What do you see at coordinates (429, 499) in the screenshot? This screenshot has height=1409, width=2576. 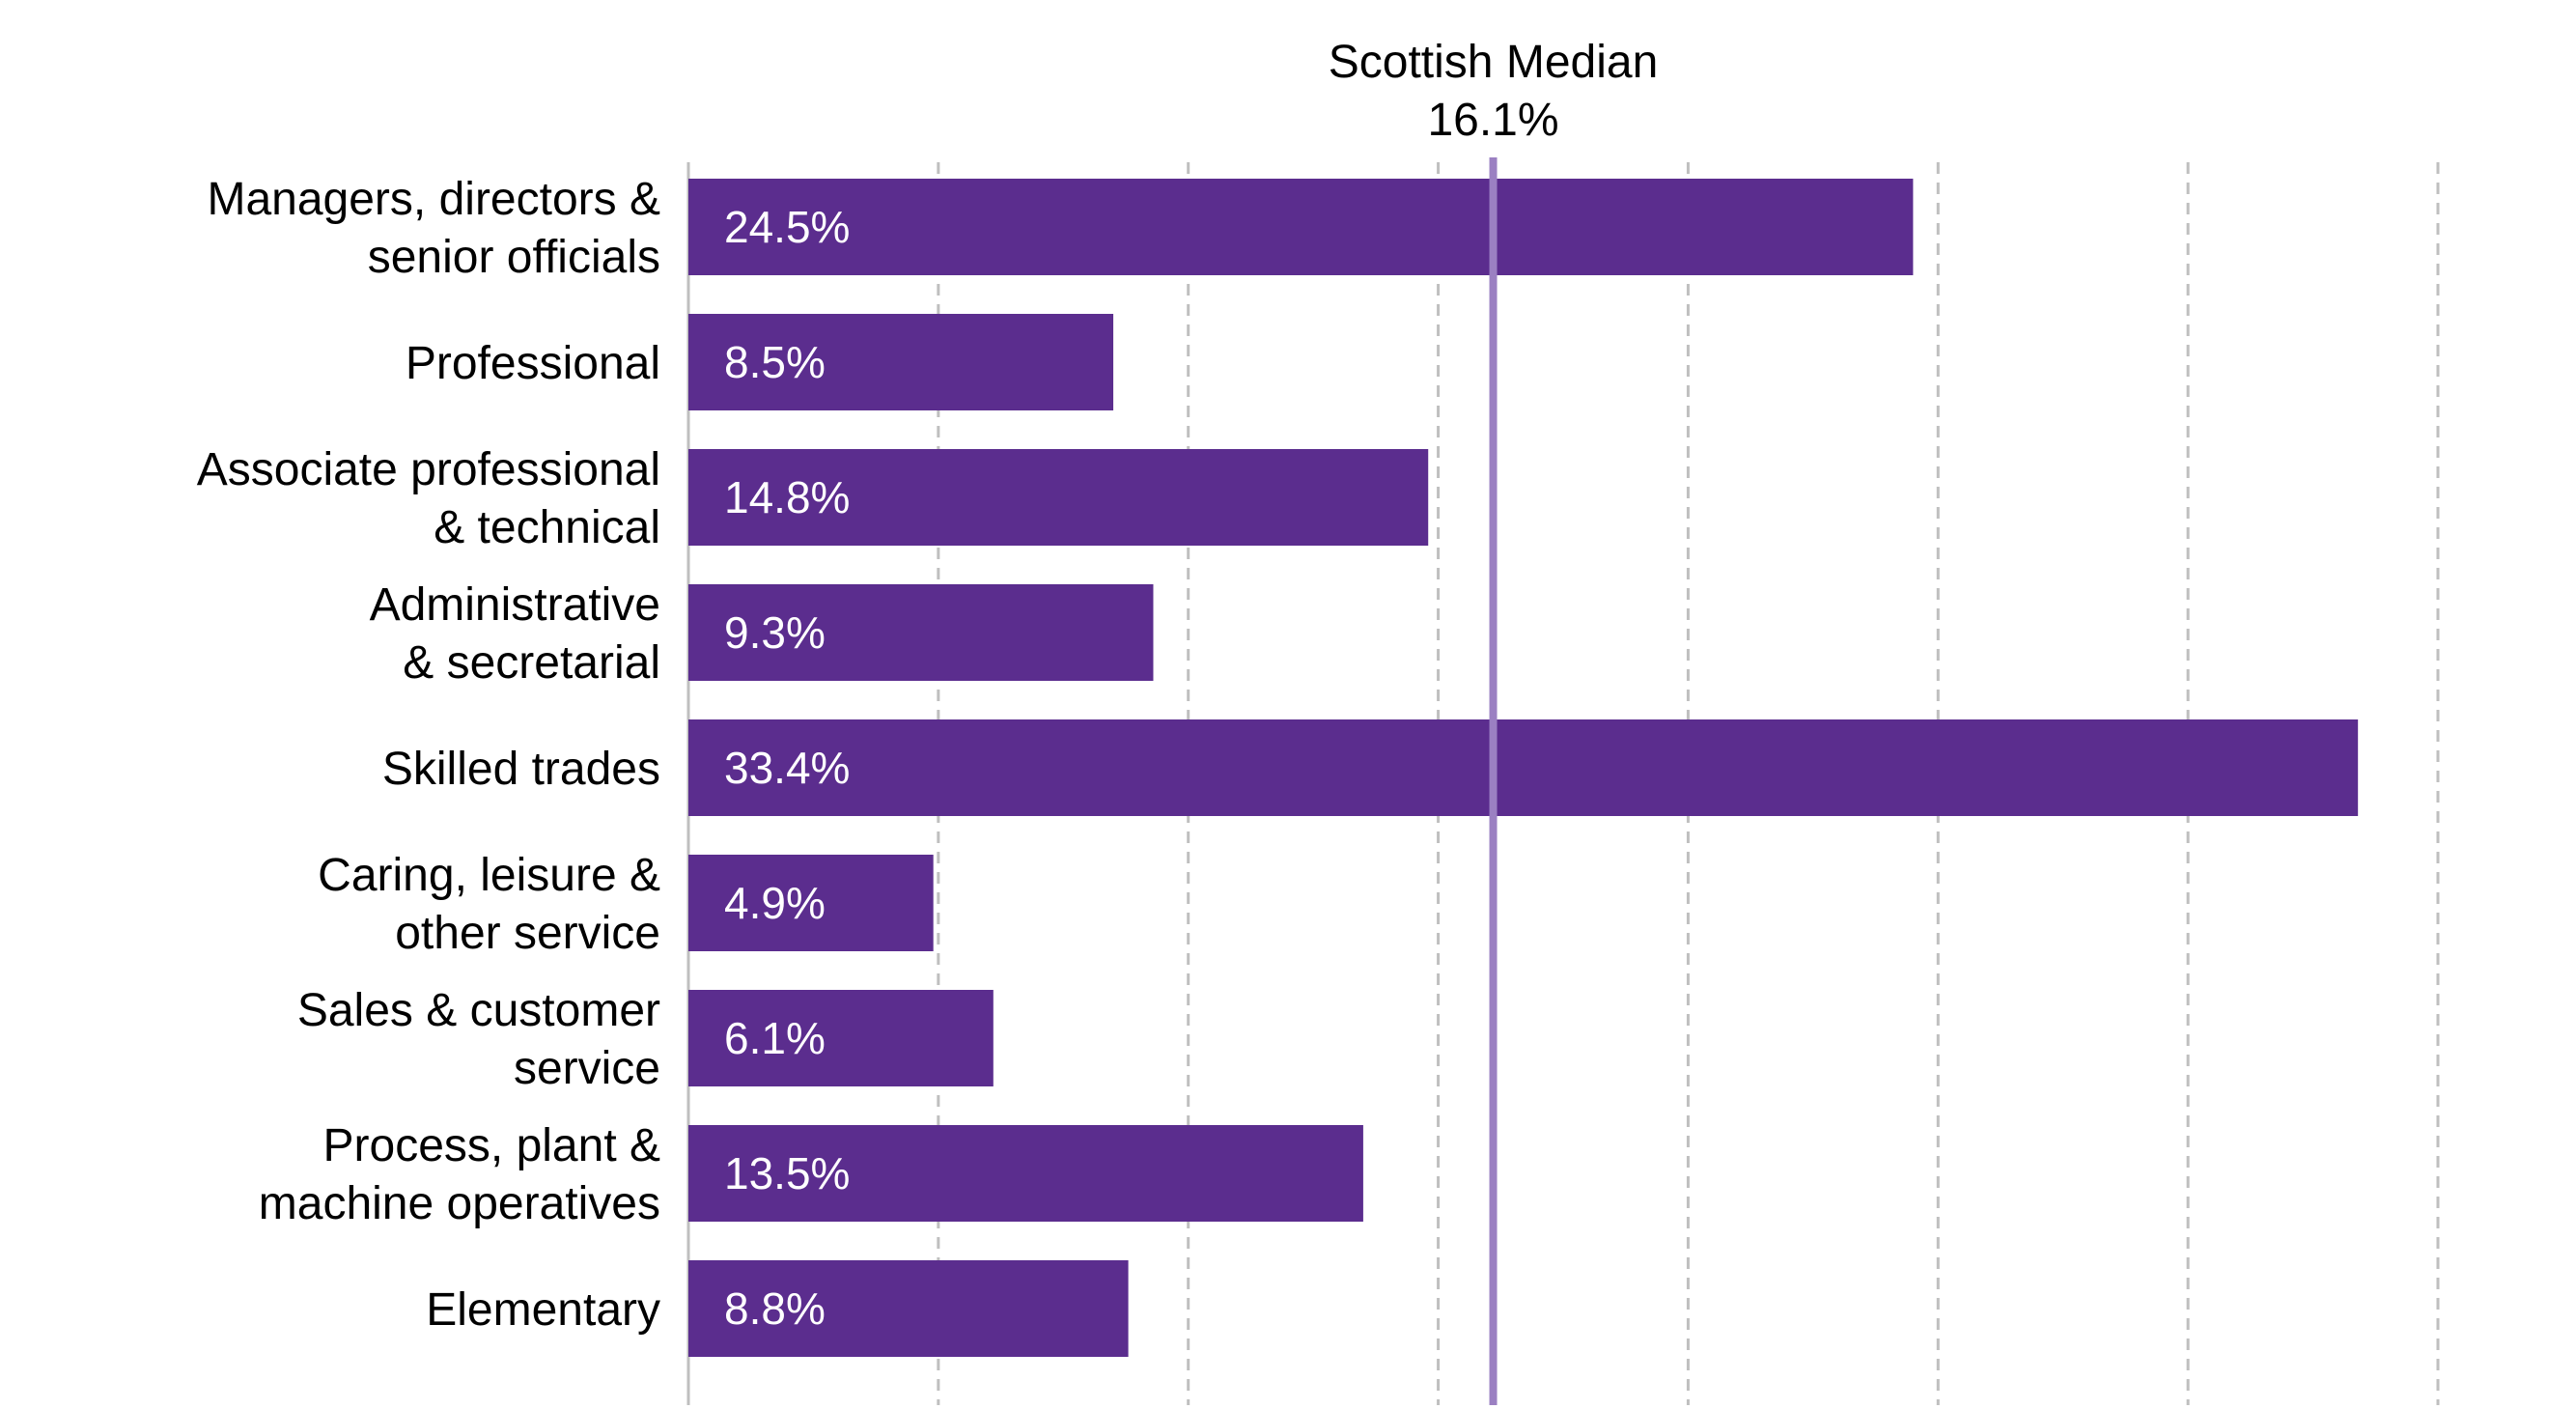 I see `category-label: Associate professional & technical` at bounding box center [429, 499].